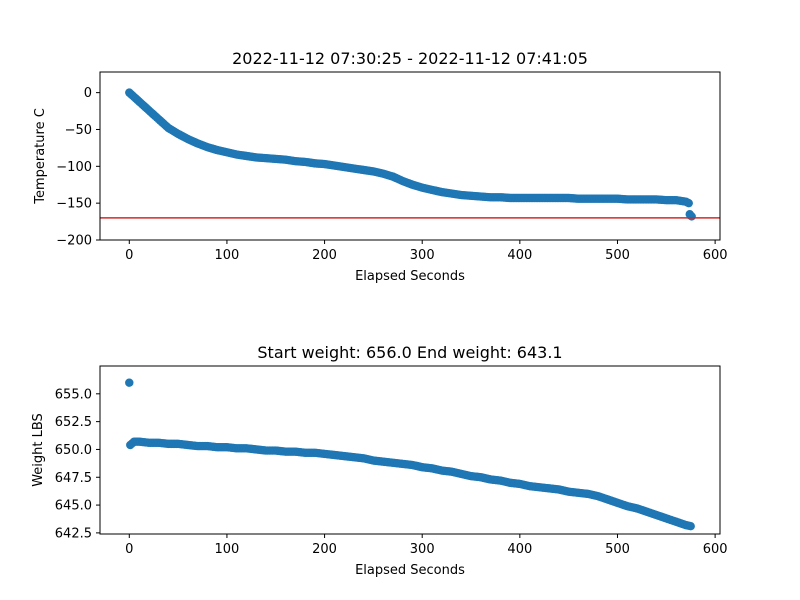  I want to click on weight-x-ticks: 0 100 200 300 400 500 600, so click(426, 545).